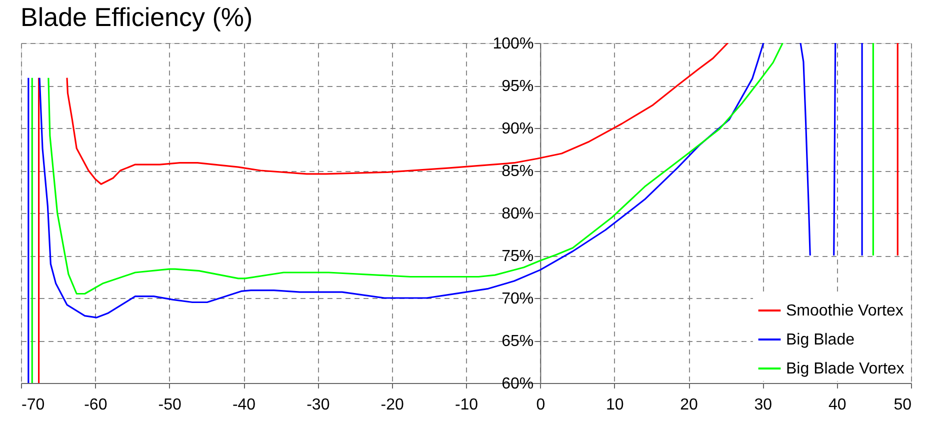 The image size is (951, 435). Describe the element at coordinates (689, 405) in the screenshot. I see `x-tick-label: 20` at that location.